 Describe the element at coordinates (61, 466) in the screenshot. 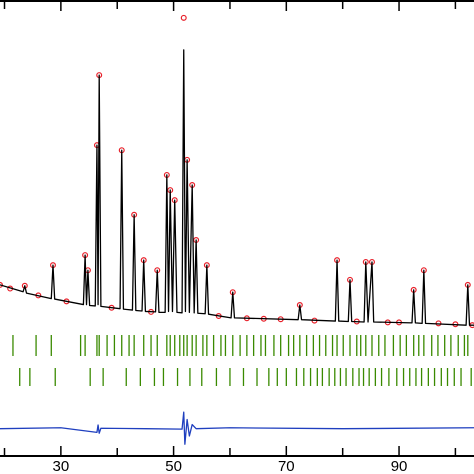

I see `x-tick-label: 30` at that location.